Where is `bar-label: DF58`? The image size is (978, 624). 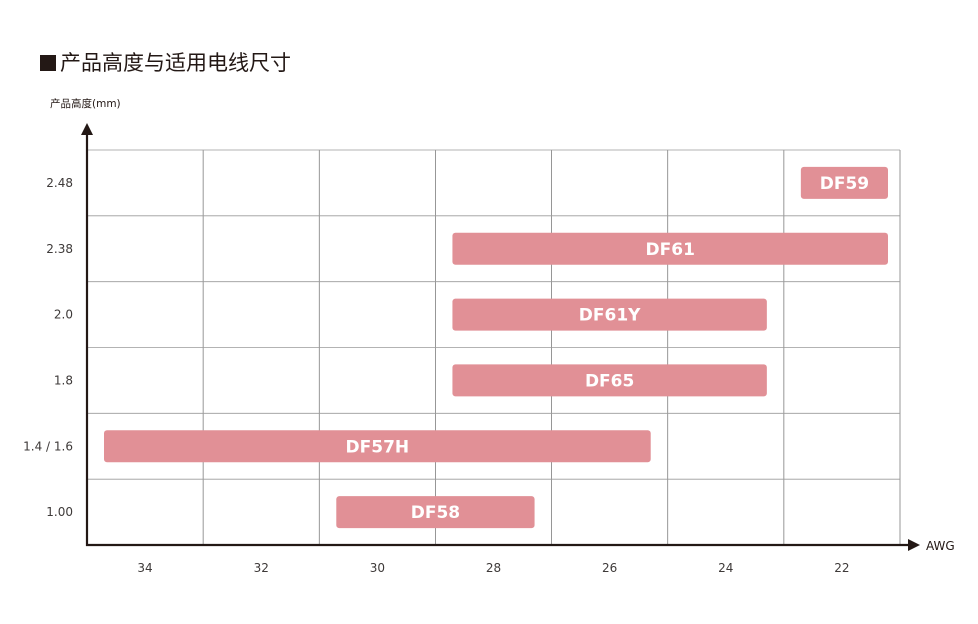 bar-label: DF58 is located at coordinates (435, 513).